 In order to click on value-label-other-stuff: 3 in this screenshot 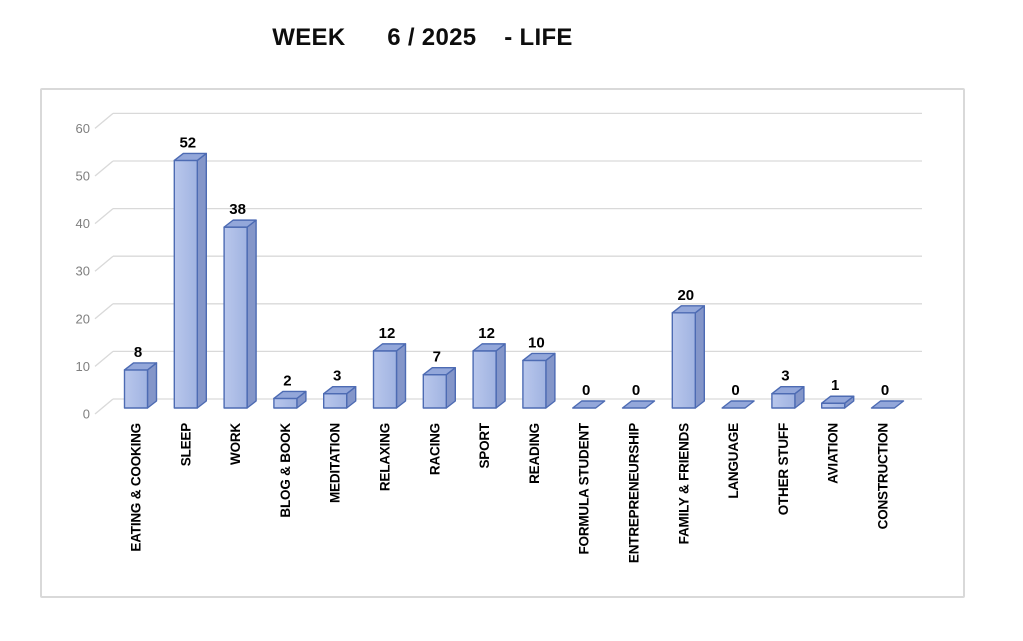, I will do `click(785, 376)`.